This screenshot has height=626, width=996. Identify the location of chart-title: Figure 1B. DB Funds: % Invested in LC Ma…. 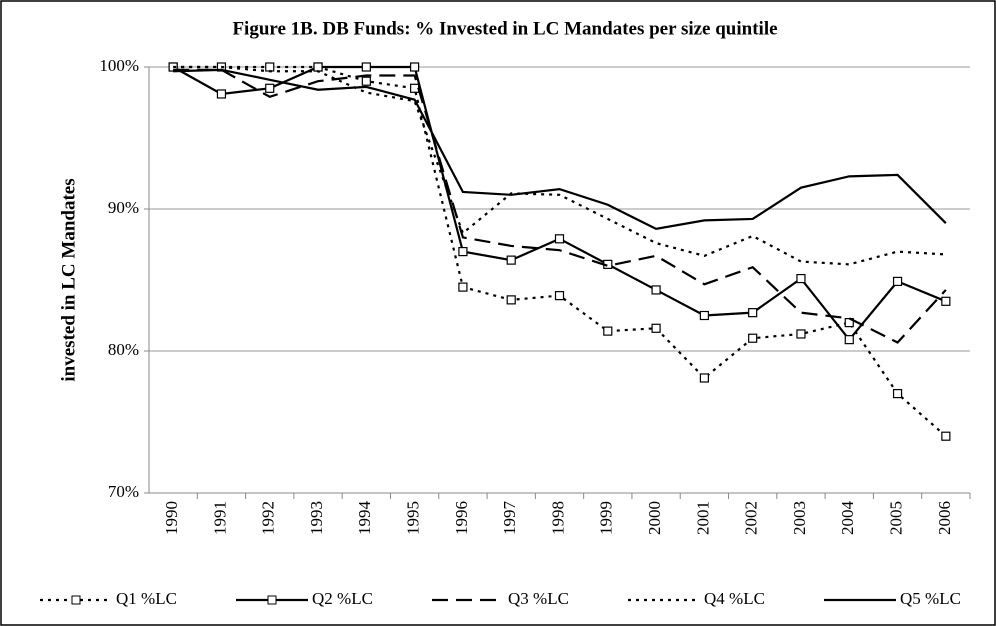
(504, 28).